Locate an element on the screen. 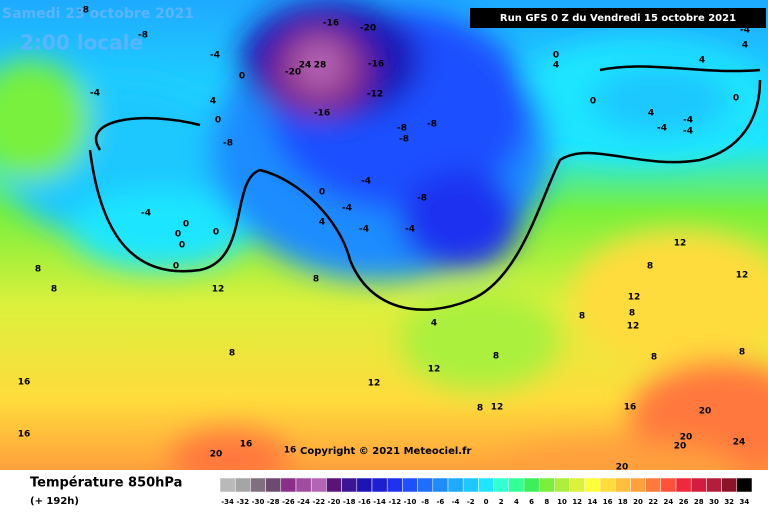  colorbar-tick-label: -2 is located at coordinates (471, 502).